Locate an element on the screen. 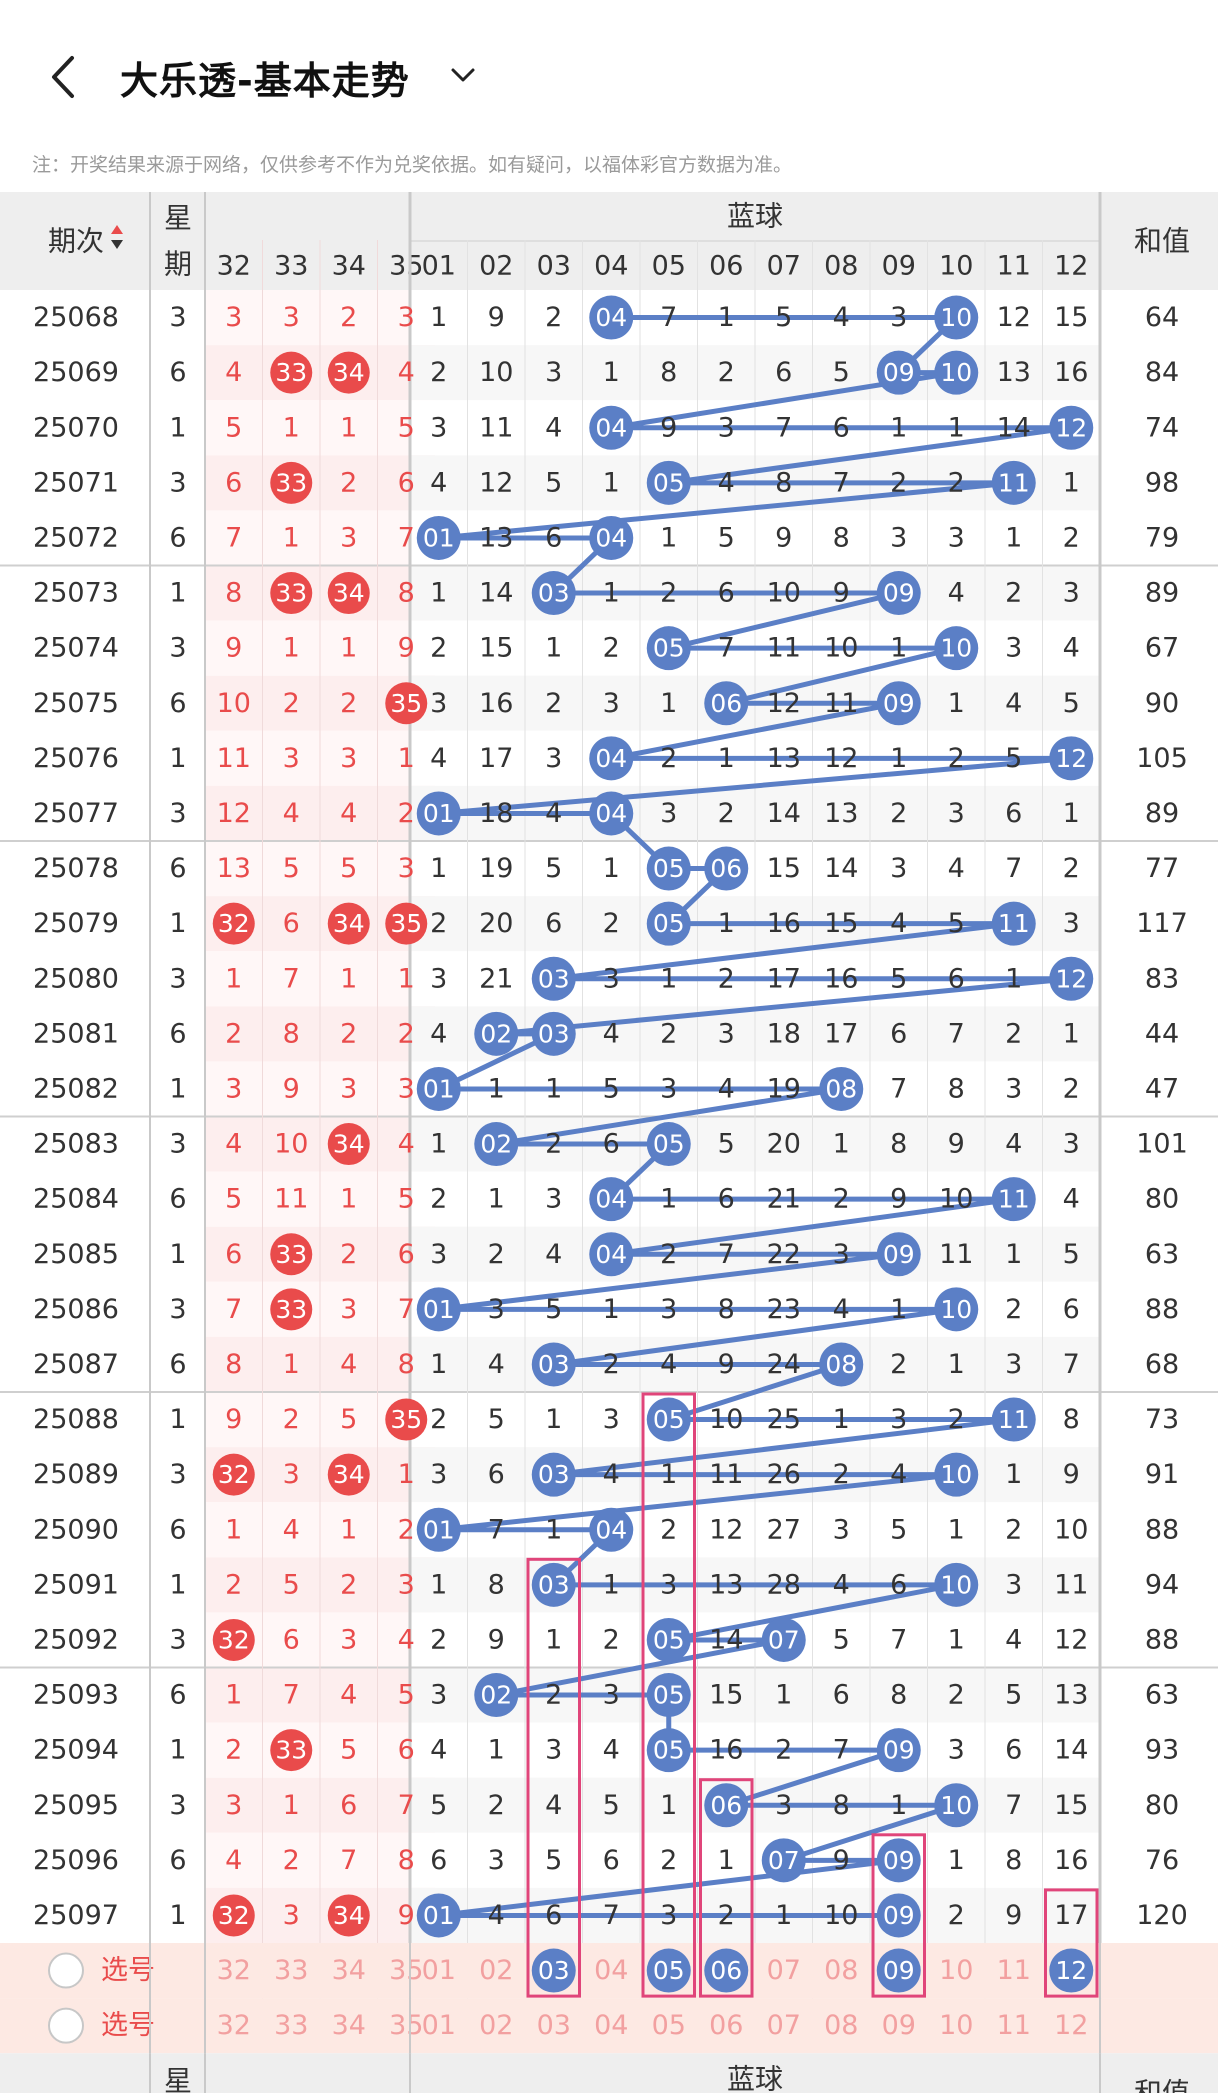 This screenshot has height=2093, width=1218. issue-number: 25088 is located at coordinates (76, 1419).